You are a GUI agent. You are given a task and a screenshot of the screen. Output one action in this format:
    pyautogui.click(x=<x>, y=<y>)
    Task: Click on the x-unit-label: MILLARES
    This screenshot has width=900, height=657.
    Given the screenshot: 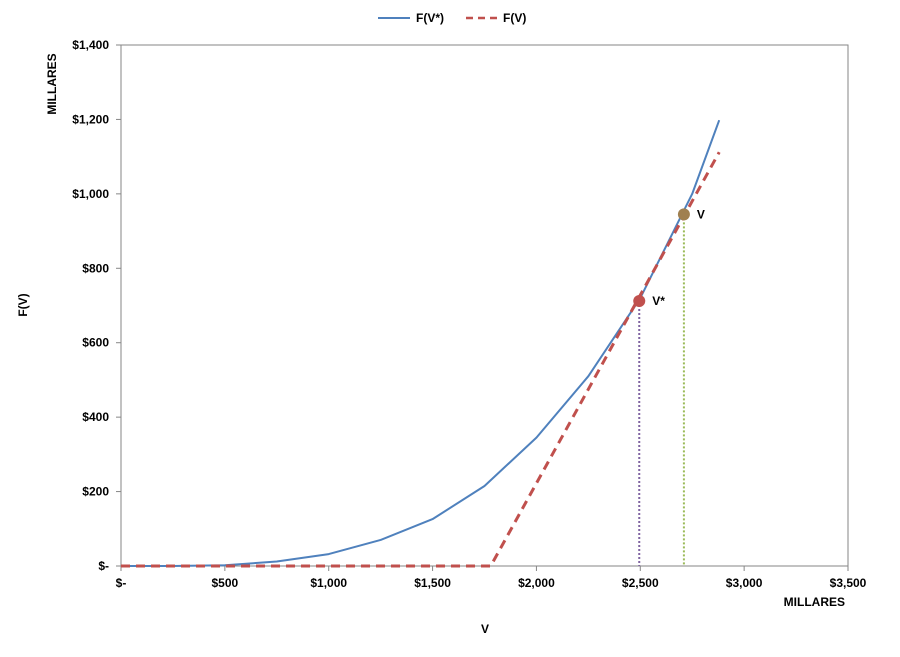 What is the action you would take?
    pyautogui.click(x=814, y=602)
    